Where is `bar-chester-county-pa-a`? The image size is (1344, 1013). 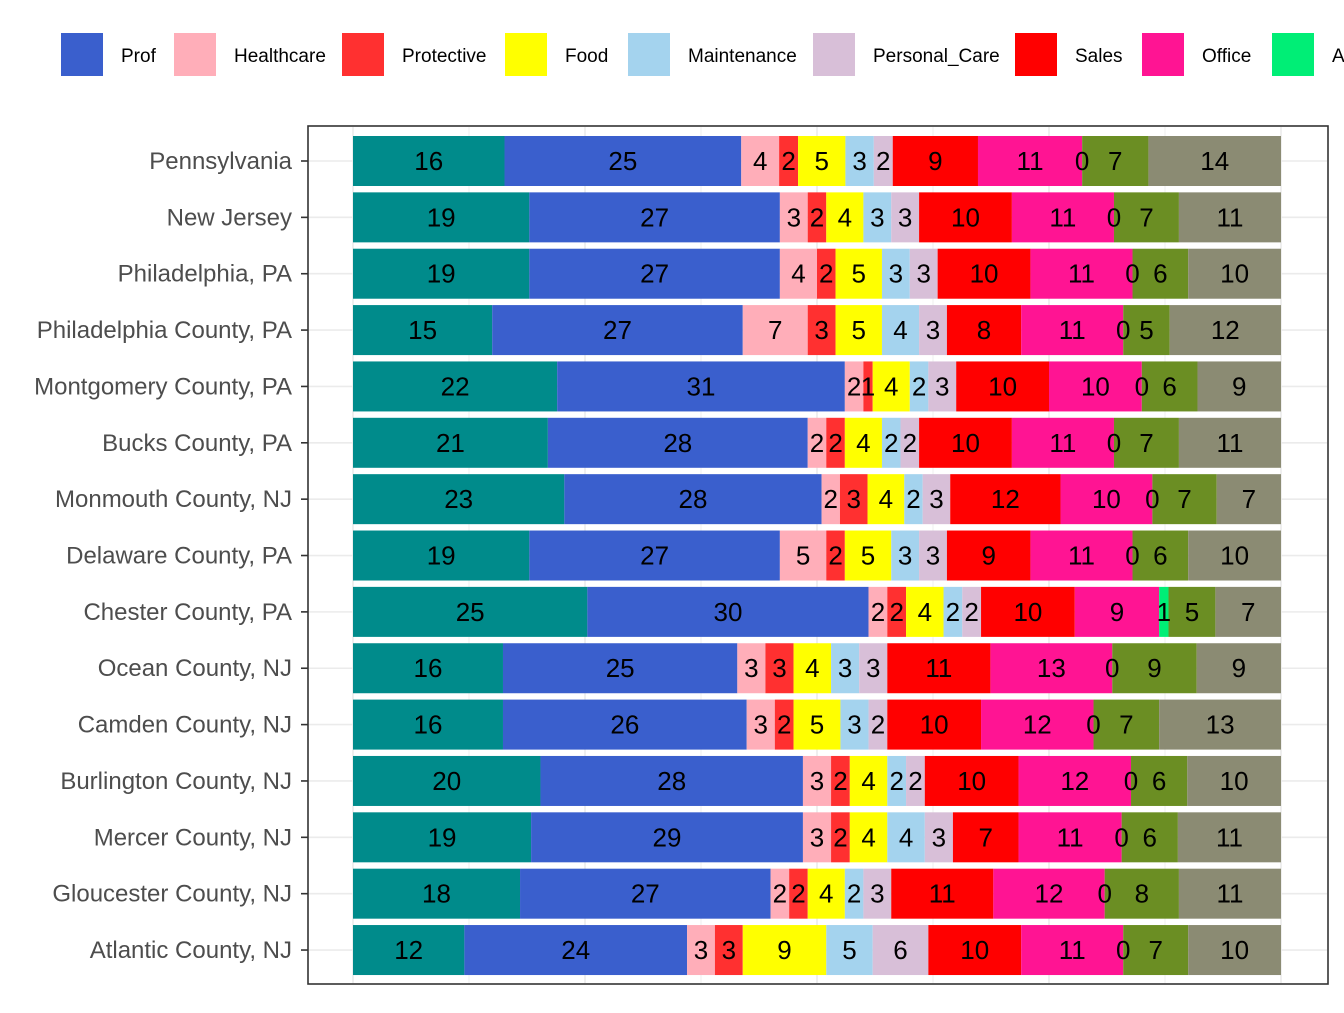
bar-chester-county-pa-a is located at coordinates (1164, 611).